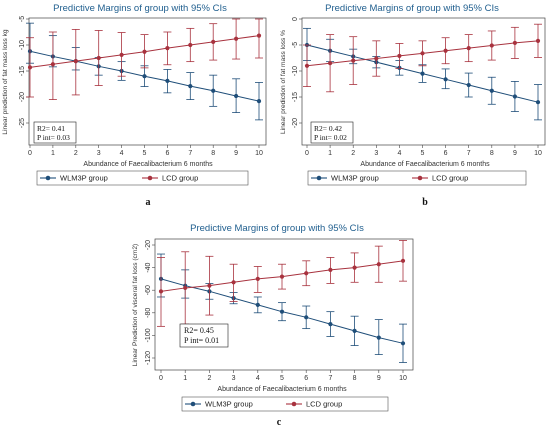 This screenshot has height=434, width=550. I want to click on r2-annotation: R2= 0.42, so click(328, 128).